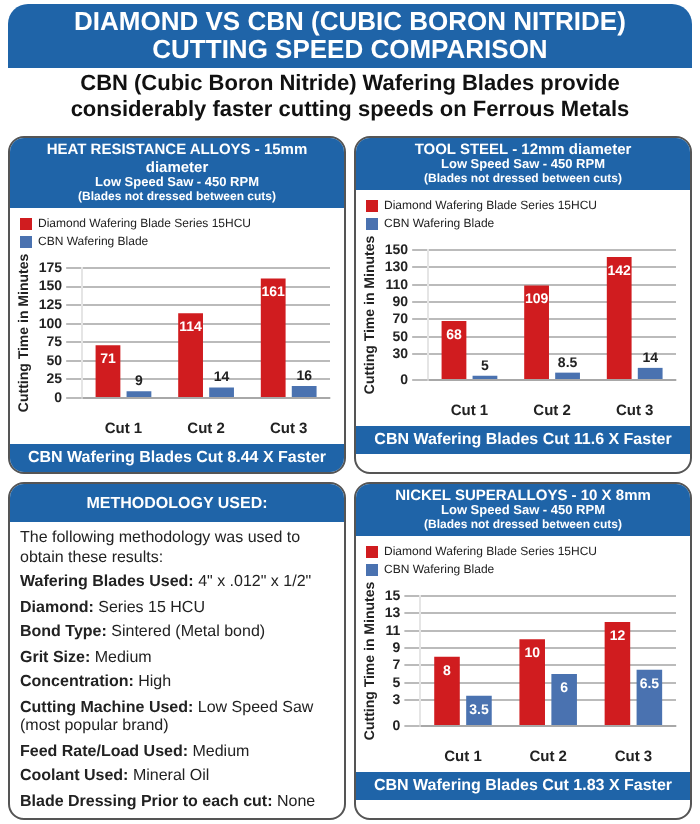 The width and height of the screenshot is (700, 824). I want to click on text: The following methodology was used to obtain these results:, so click(161, 547).